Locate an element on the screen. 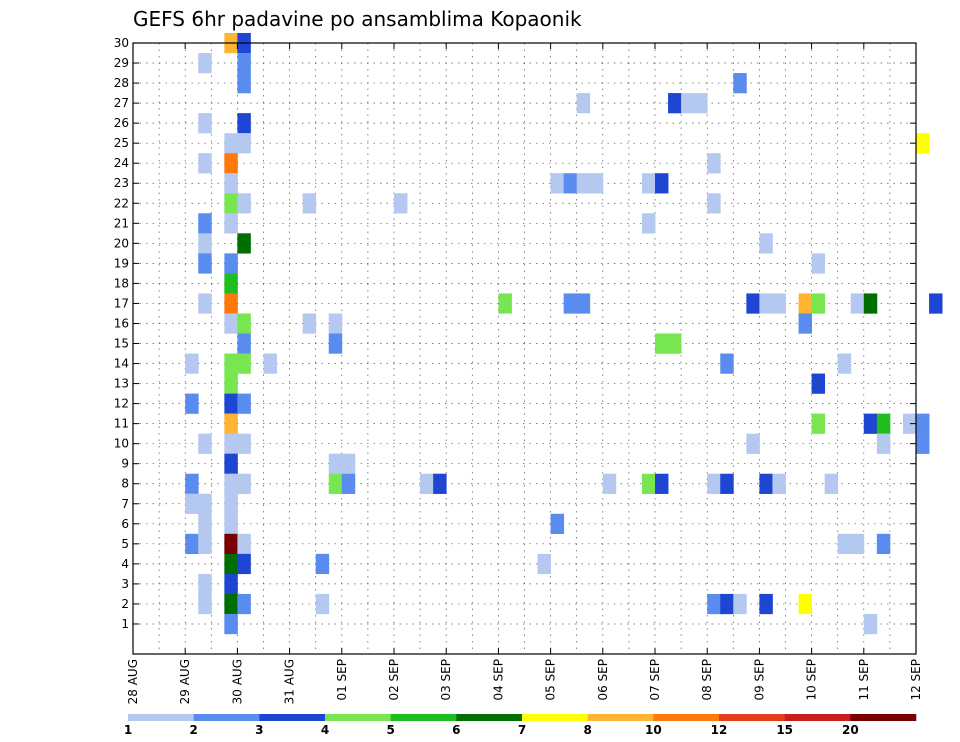 Image resolution: width=960 pixels, height=742 pixels. y-tick-label: 19 is located at coordinates (121, 263).